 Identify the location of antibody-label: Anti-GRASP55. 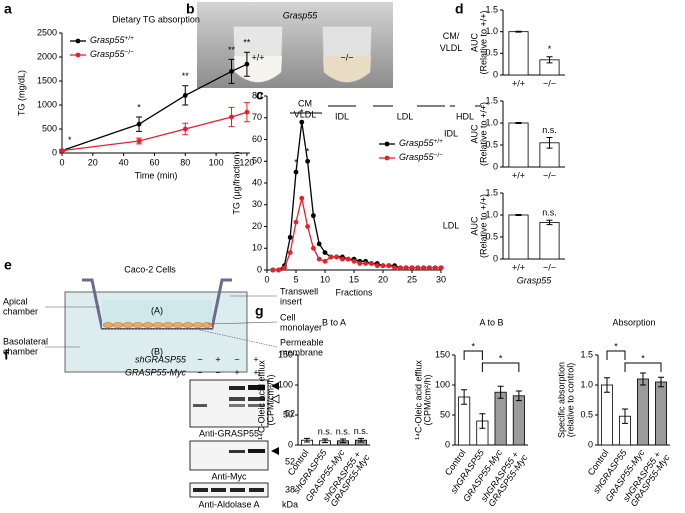
(229, 433).